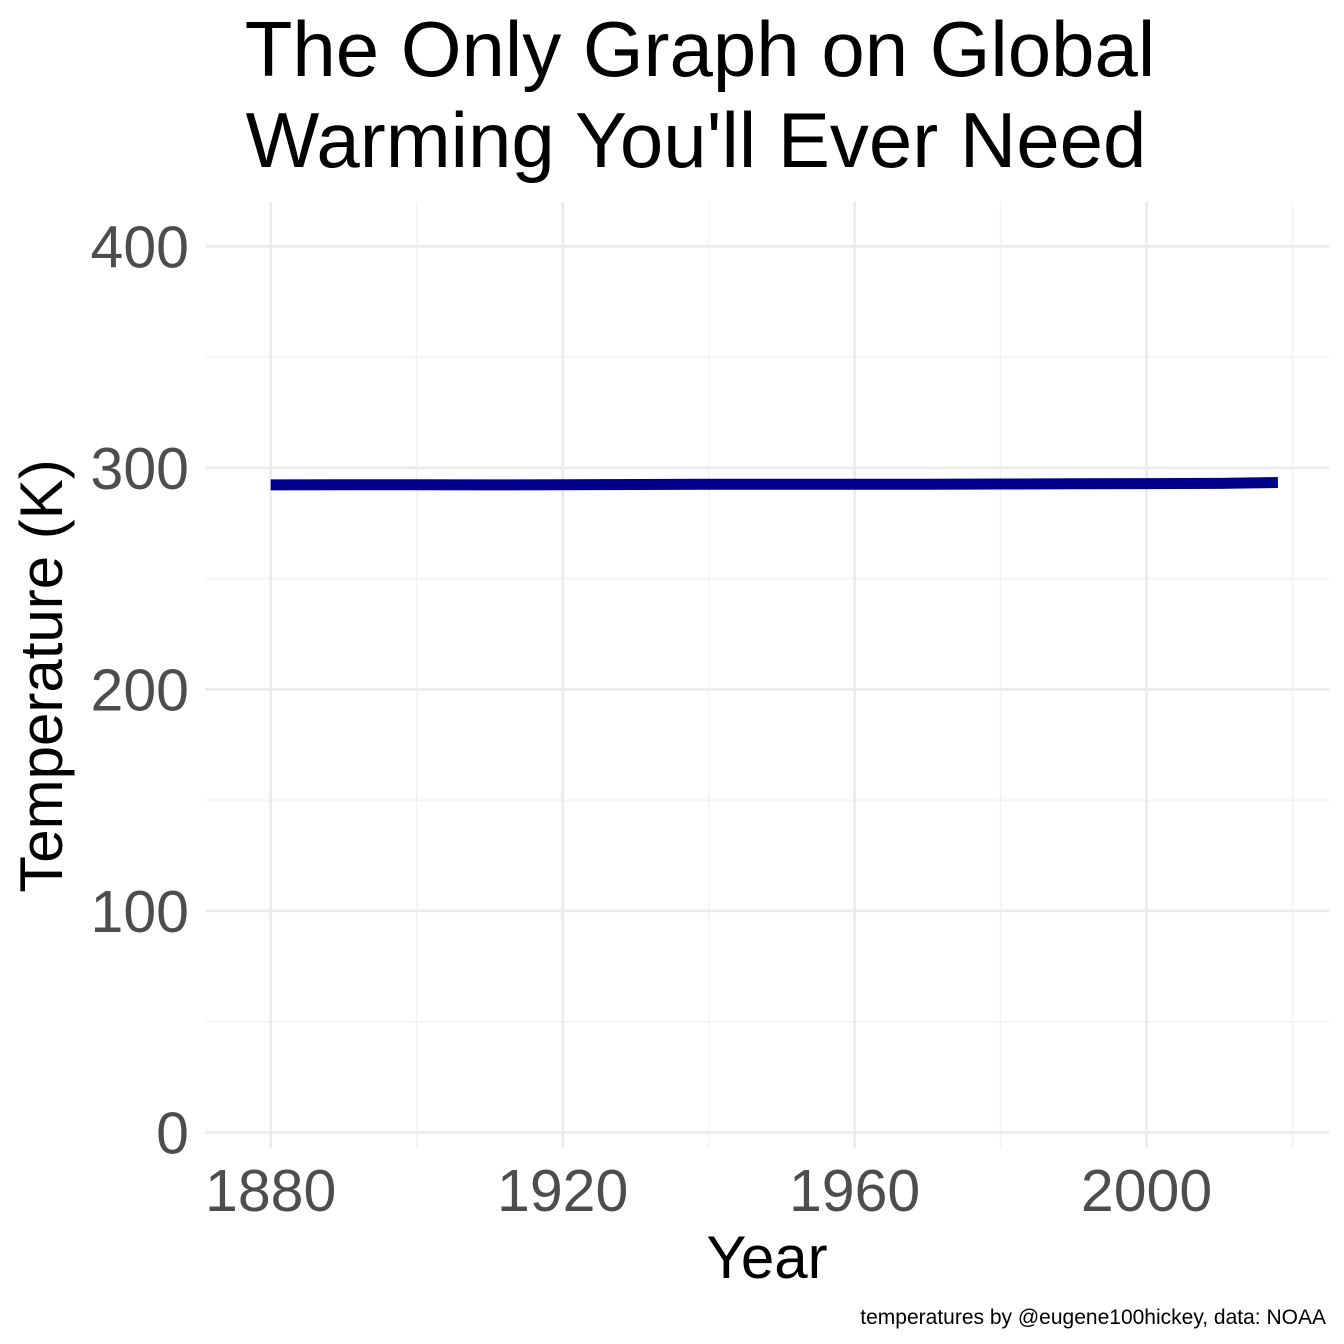 The image size is (1344, 1344). Describe the element at coordinates (1146, 1191) in the screenshot. I see `x-tick-label: 2000` at that location.